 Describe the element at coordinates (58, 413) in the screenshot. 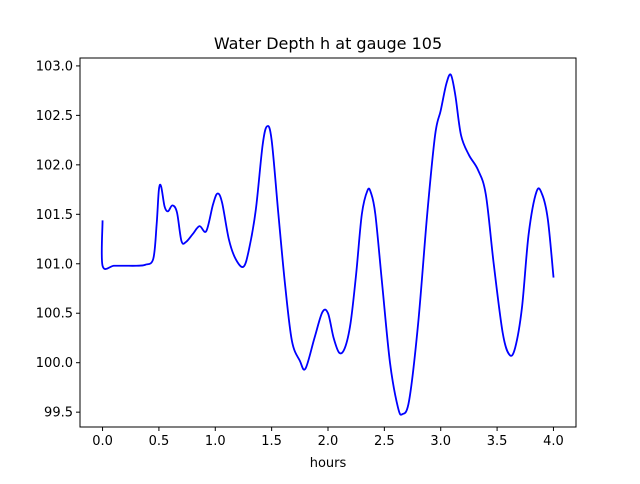

I see `y-tick-label: 99.5` at that location.